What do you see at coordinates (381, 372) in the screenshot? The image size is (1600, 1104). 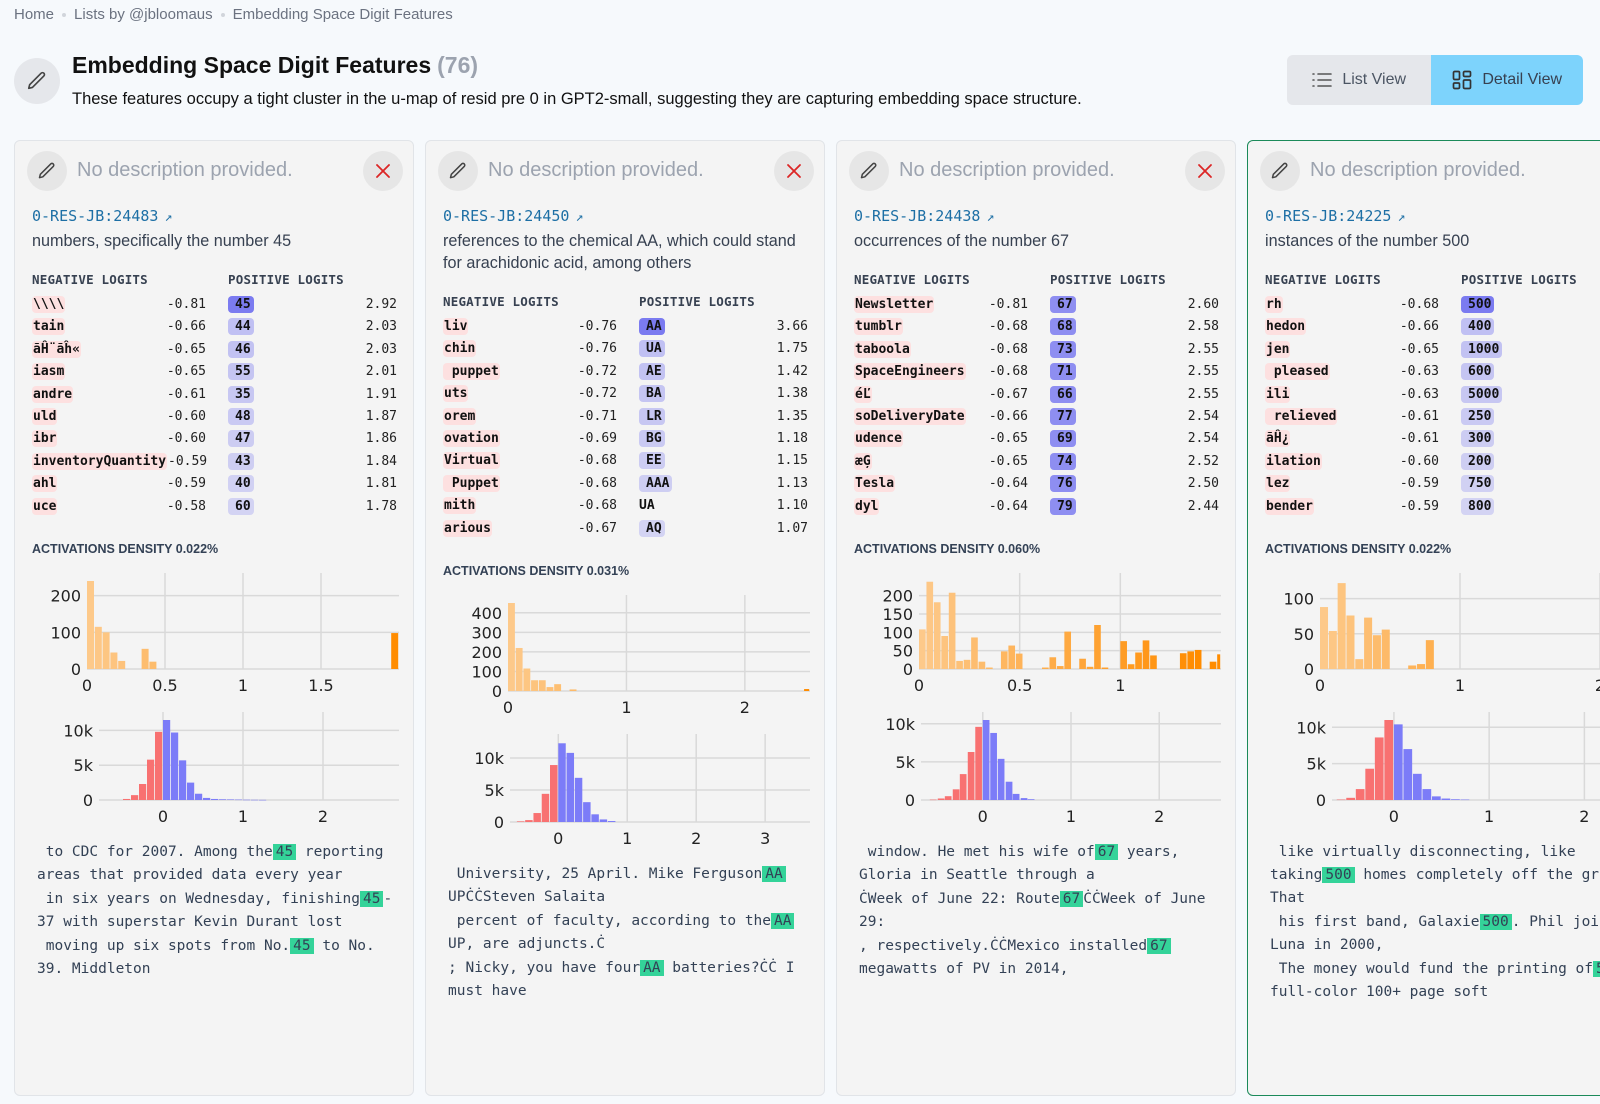 I see `positive-logit-value: 2.01` at bounding box center [381, 372].